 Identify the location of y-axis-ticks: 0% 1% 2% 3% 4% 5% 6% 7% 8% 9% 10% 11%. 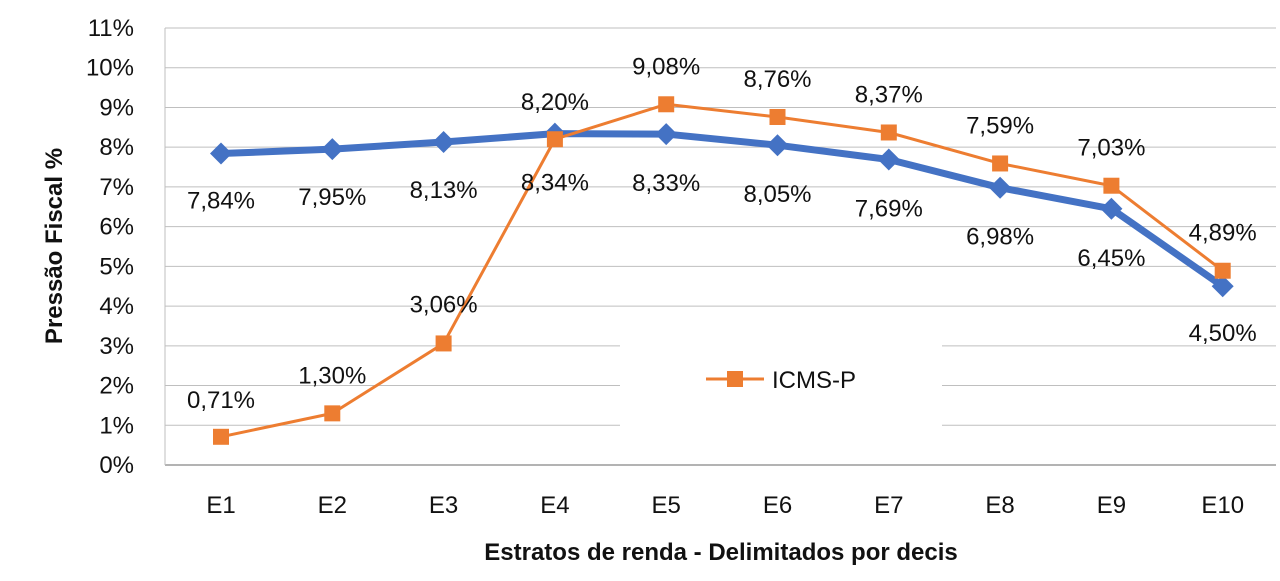
(110, 247).